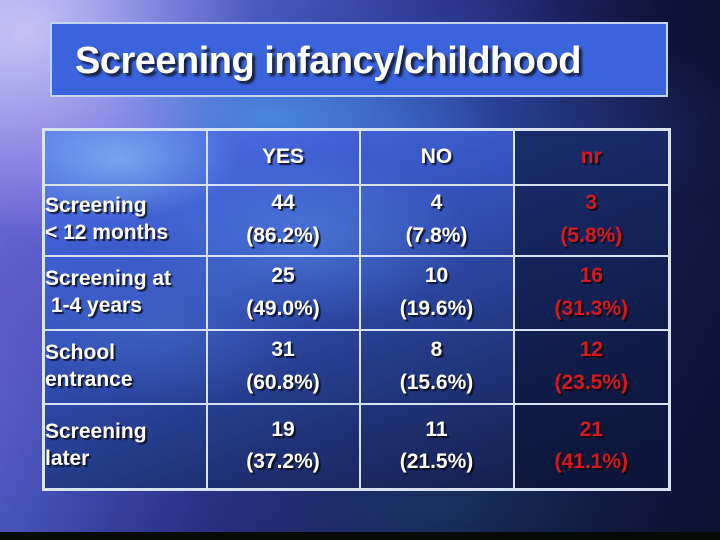 Image resolution: width=720 pixels, height=540 pixels. What do you see at coordinates (283, 220) in the screenshot?
I see `yes-cell: 44 (86.2%)` at bounding box center [283, 220].